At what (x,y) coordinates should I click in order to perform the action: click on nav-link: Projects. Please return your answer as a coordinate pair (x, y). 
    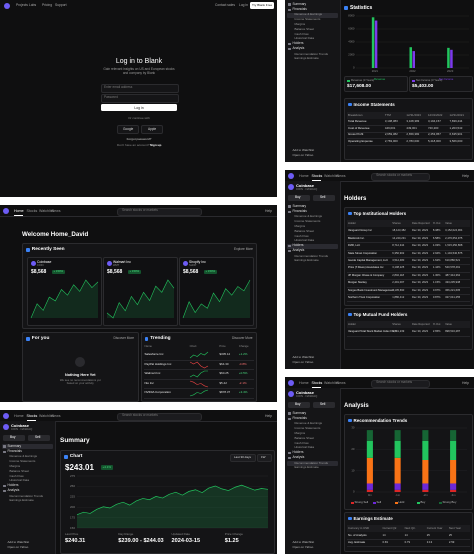
    Looking at the image, I should click on (22, 5).